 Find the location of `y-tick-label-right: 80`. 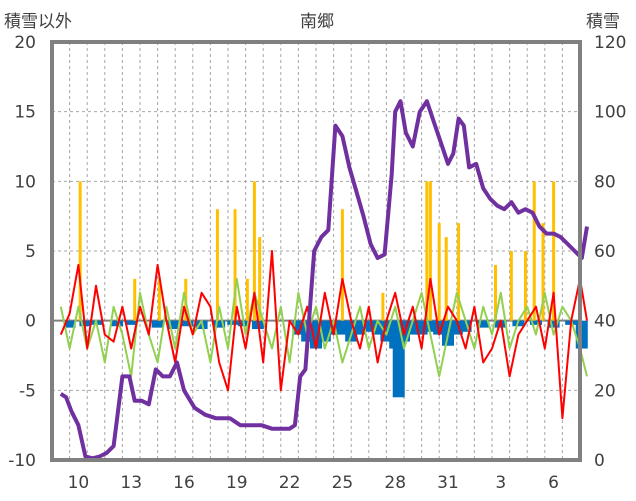

y-tick-label-right: 80 is located at coordinates (605, 182).